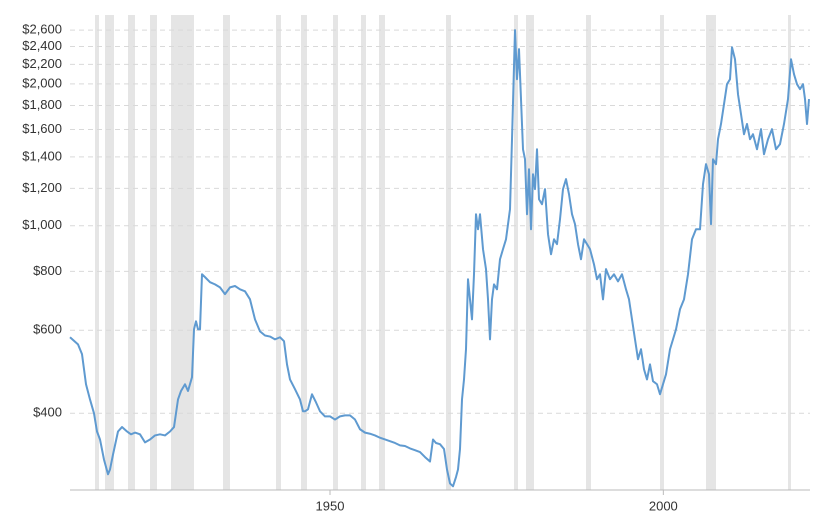 This screenshot has width=822, height=520. Describe the element at coordinates (42, 128) in the screenshot. I see `y-tick-label: $1,600` at that location.